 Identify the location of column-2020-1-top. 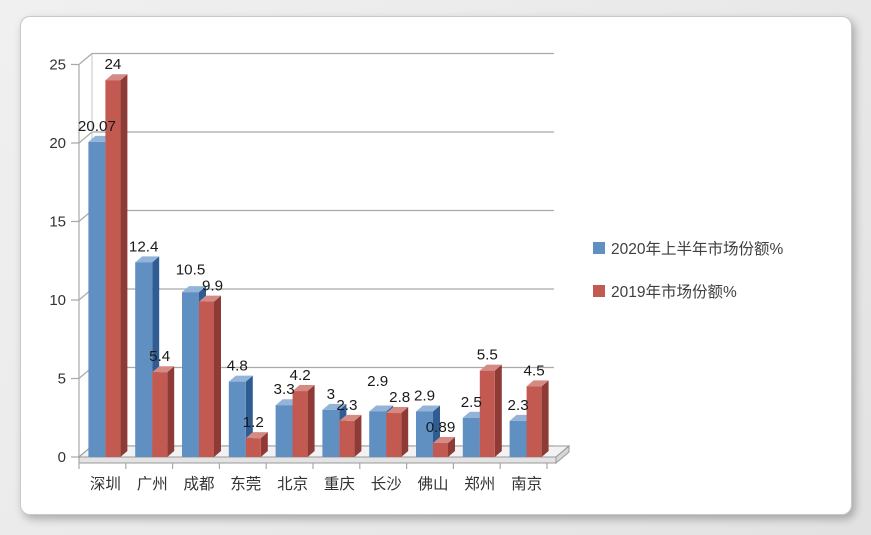
(147, 259).